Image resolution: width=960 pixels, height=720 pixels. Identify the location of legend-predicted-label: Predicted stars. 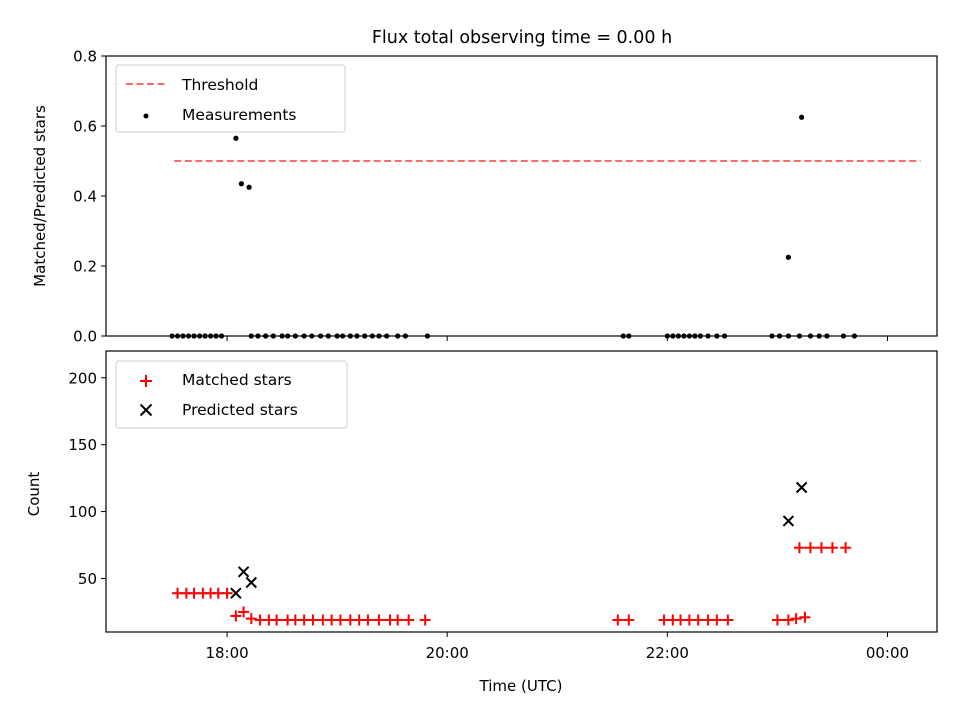
(240, 410).